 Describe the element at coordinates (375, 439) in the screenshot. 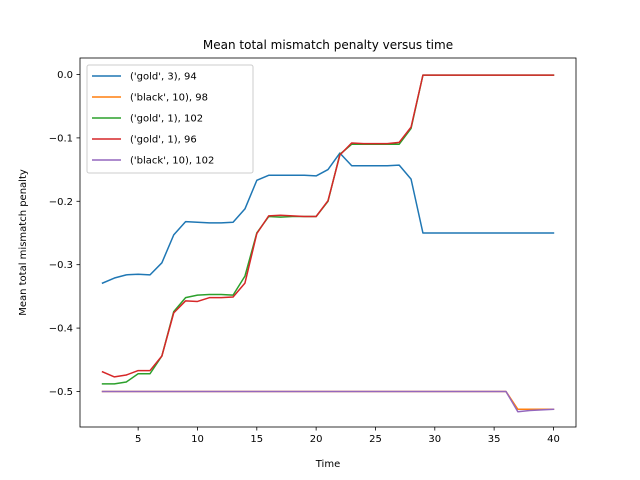

I see `x-tick-label: 25` at that location.